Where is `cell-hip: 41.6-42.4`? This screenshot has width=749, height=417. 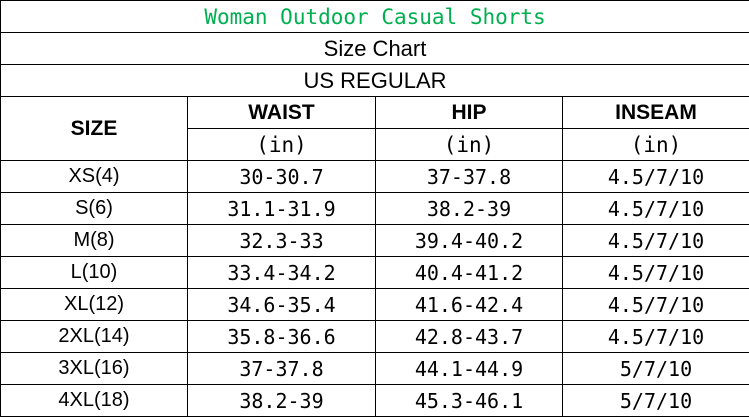 cell-hip: 41.6-42.4 is located at coordinates (469, 304).